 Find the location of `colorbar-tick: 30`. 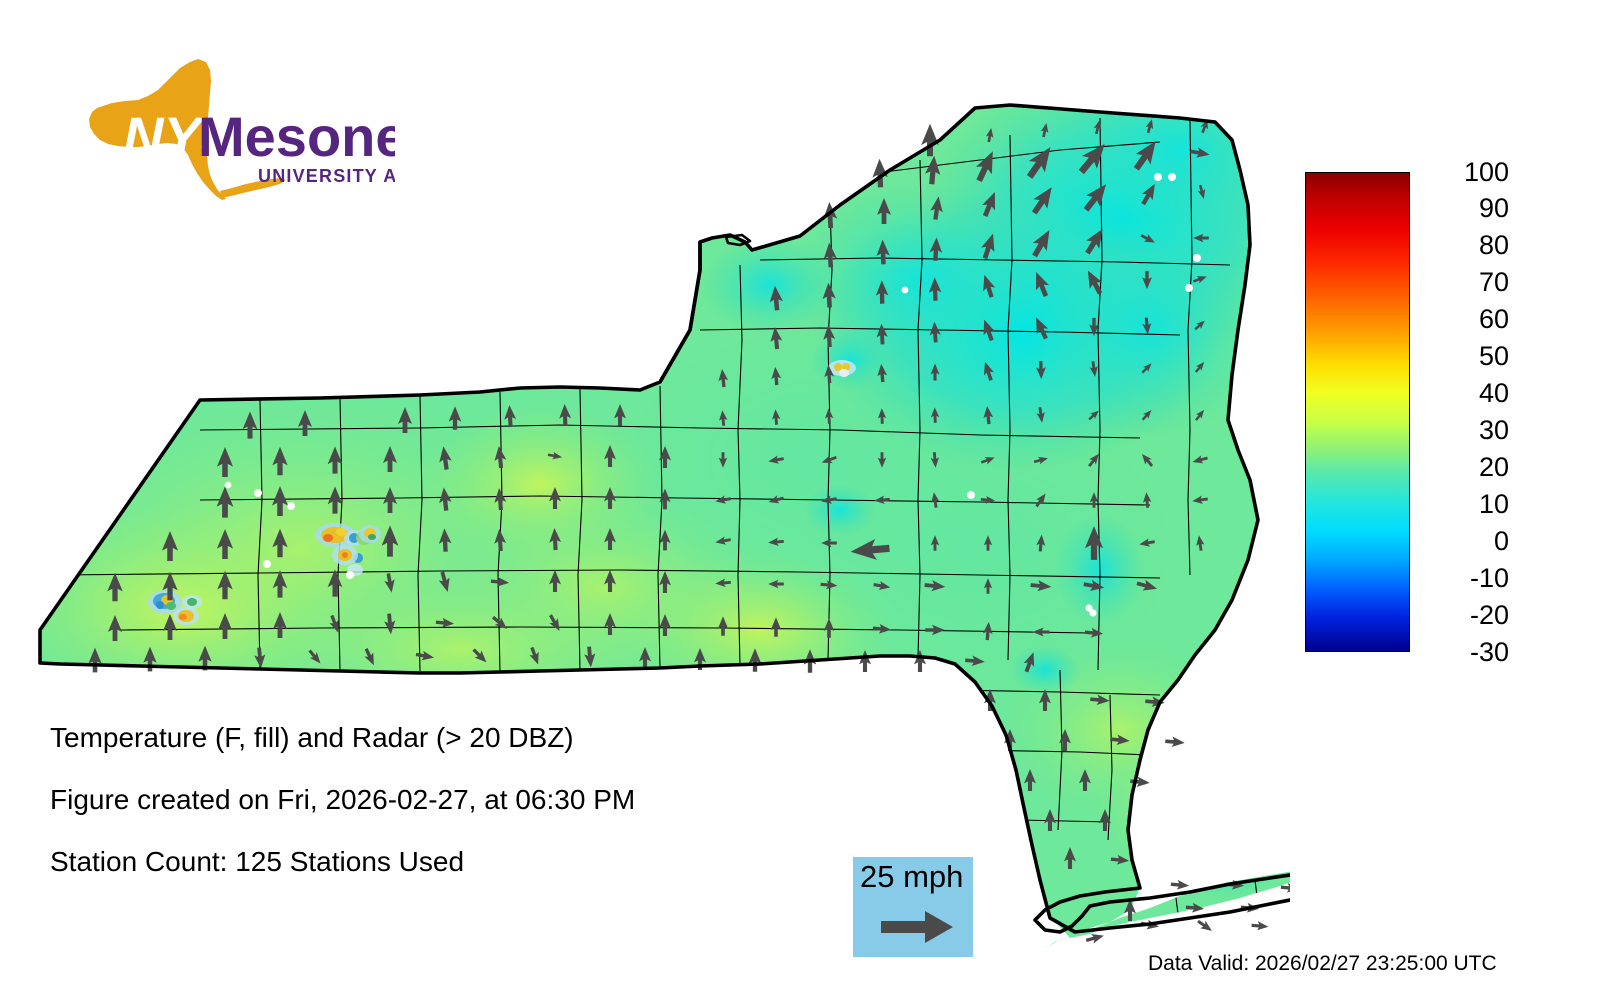

colorbar-tick: 30 is located at coordinates (1493, 430).